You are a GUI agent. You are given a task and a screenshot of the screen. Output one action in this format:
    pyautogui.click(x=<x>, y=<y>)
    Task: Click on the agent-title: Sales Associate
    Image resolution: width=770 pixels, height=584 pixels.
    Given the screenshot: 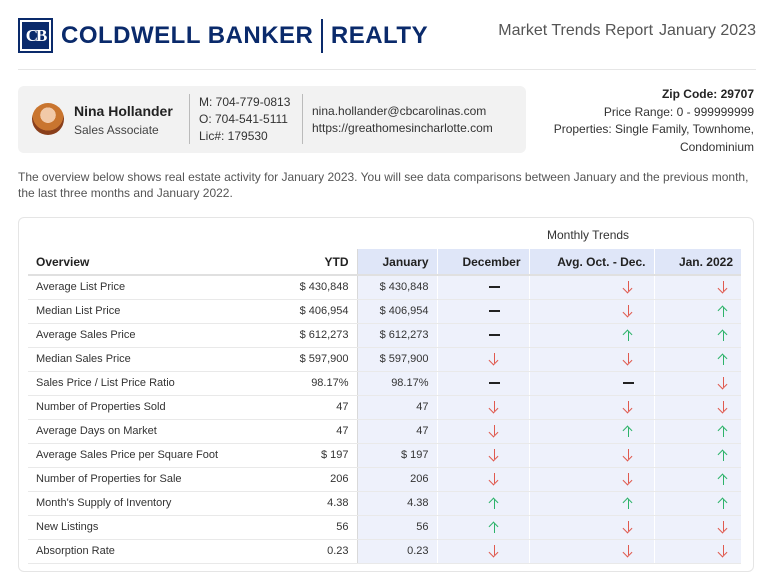 What is the action you would take?
    pyautogui.click(x=116, y=130)
    